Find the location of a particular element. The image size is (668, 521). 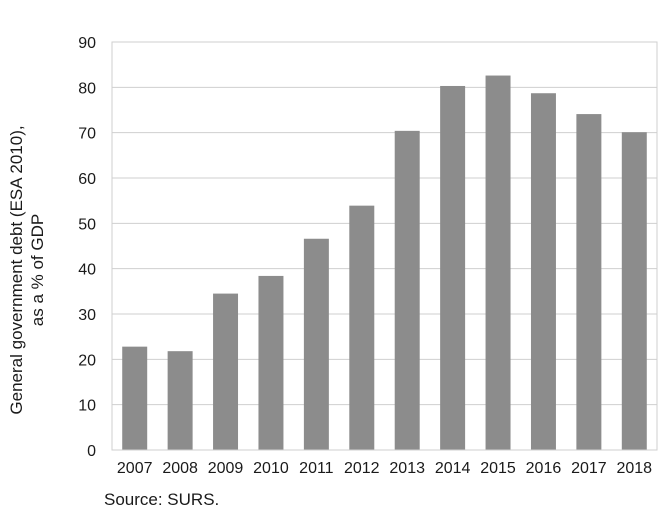

bar-2017 is located at coordinates (589, 282).